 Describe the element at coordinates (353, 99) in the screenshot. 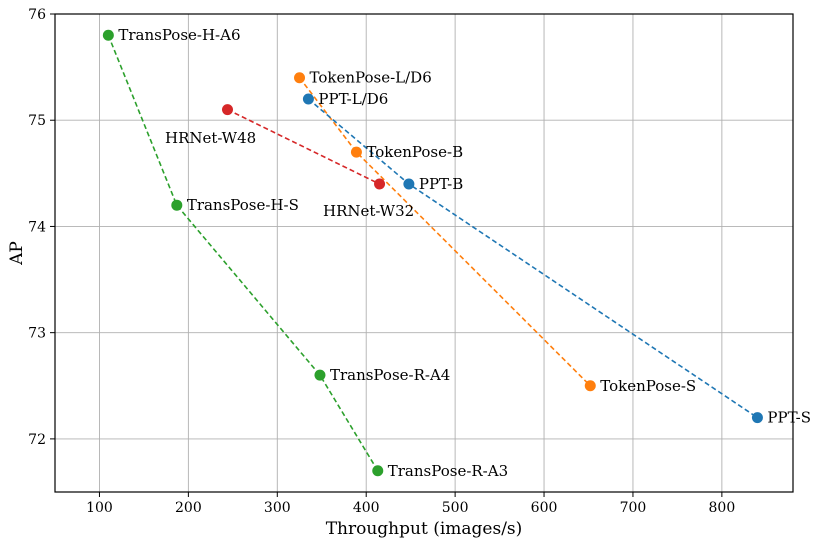

I see `point-label: PPT-L/D6` at that location.